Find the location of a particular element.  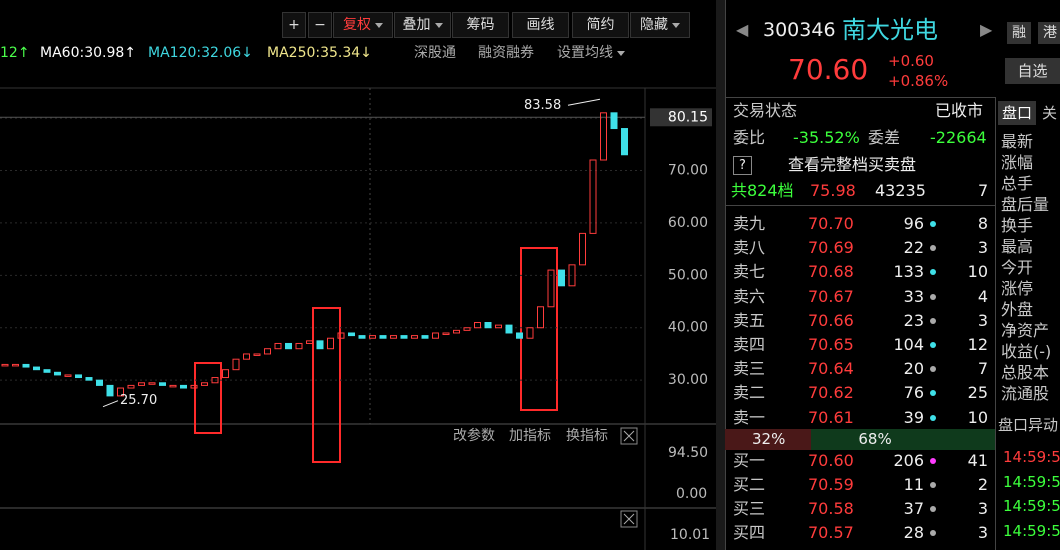

level-price: 70.67 is located at coordinates (831, 296).